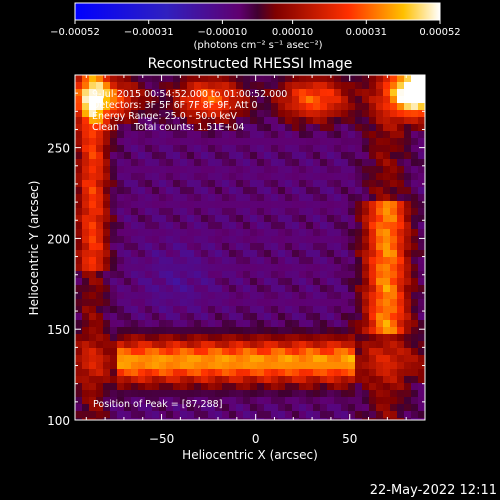  Describe the element at coordinates (58, 149) in the screenshot. I see `y-tick-label: 250` at that location.